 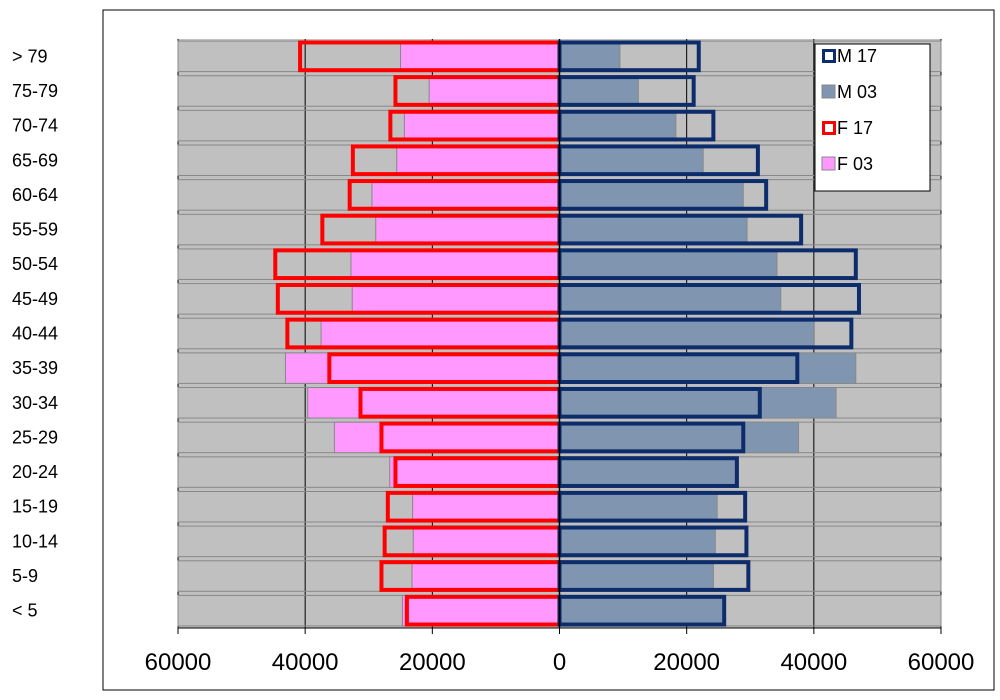 What do you see at coordinates (35, 299) in the screenshot?
I see `category-label: 45-49` at bounding box center [35, 299].